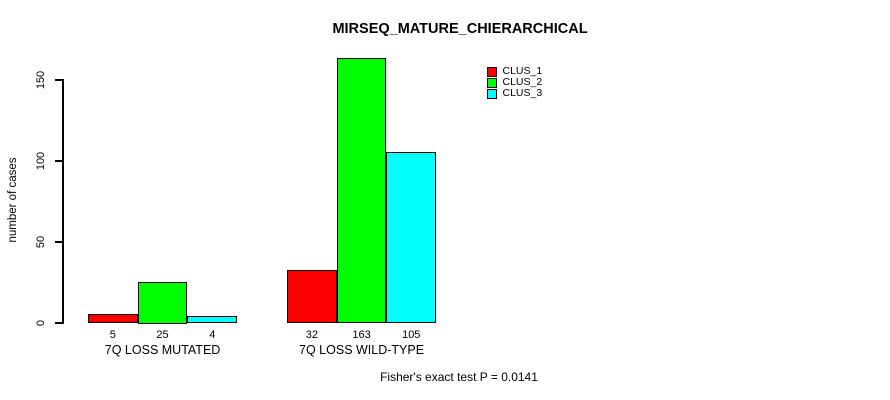  What do you see at coordinates (361, 335) in the screenshot?
I see `bar-value-label: 163` at bounding box center [361, 335].